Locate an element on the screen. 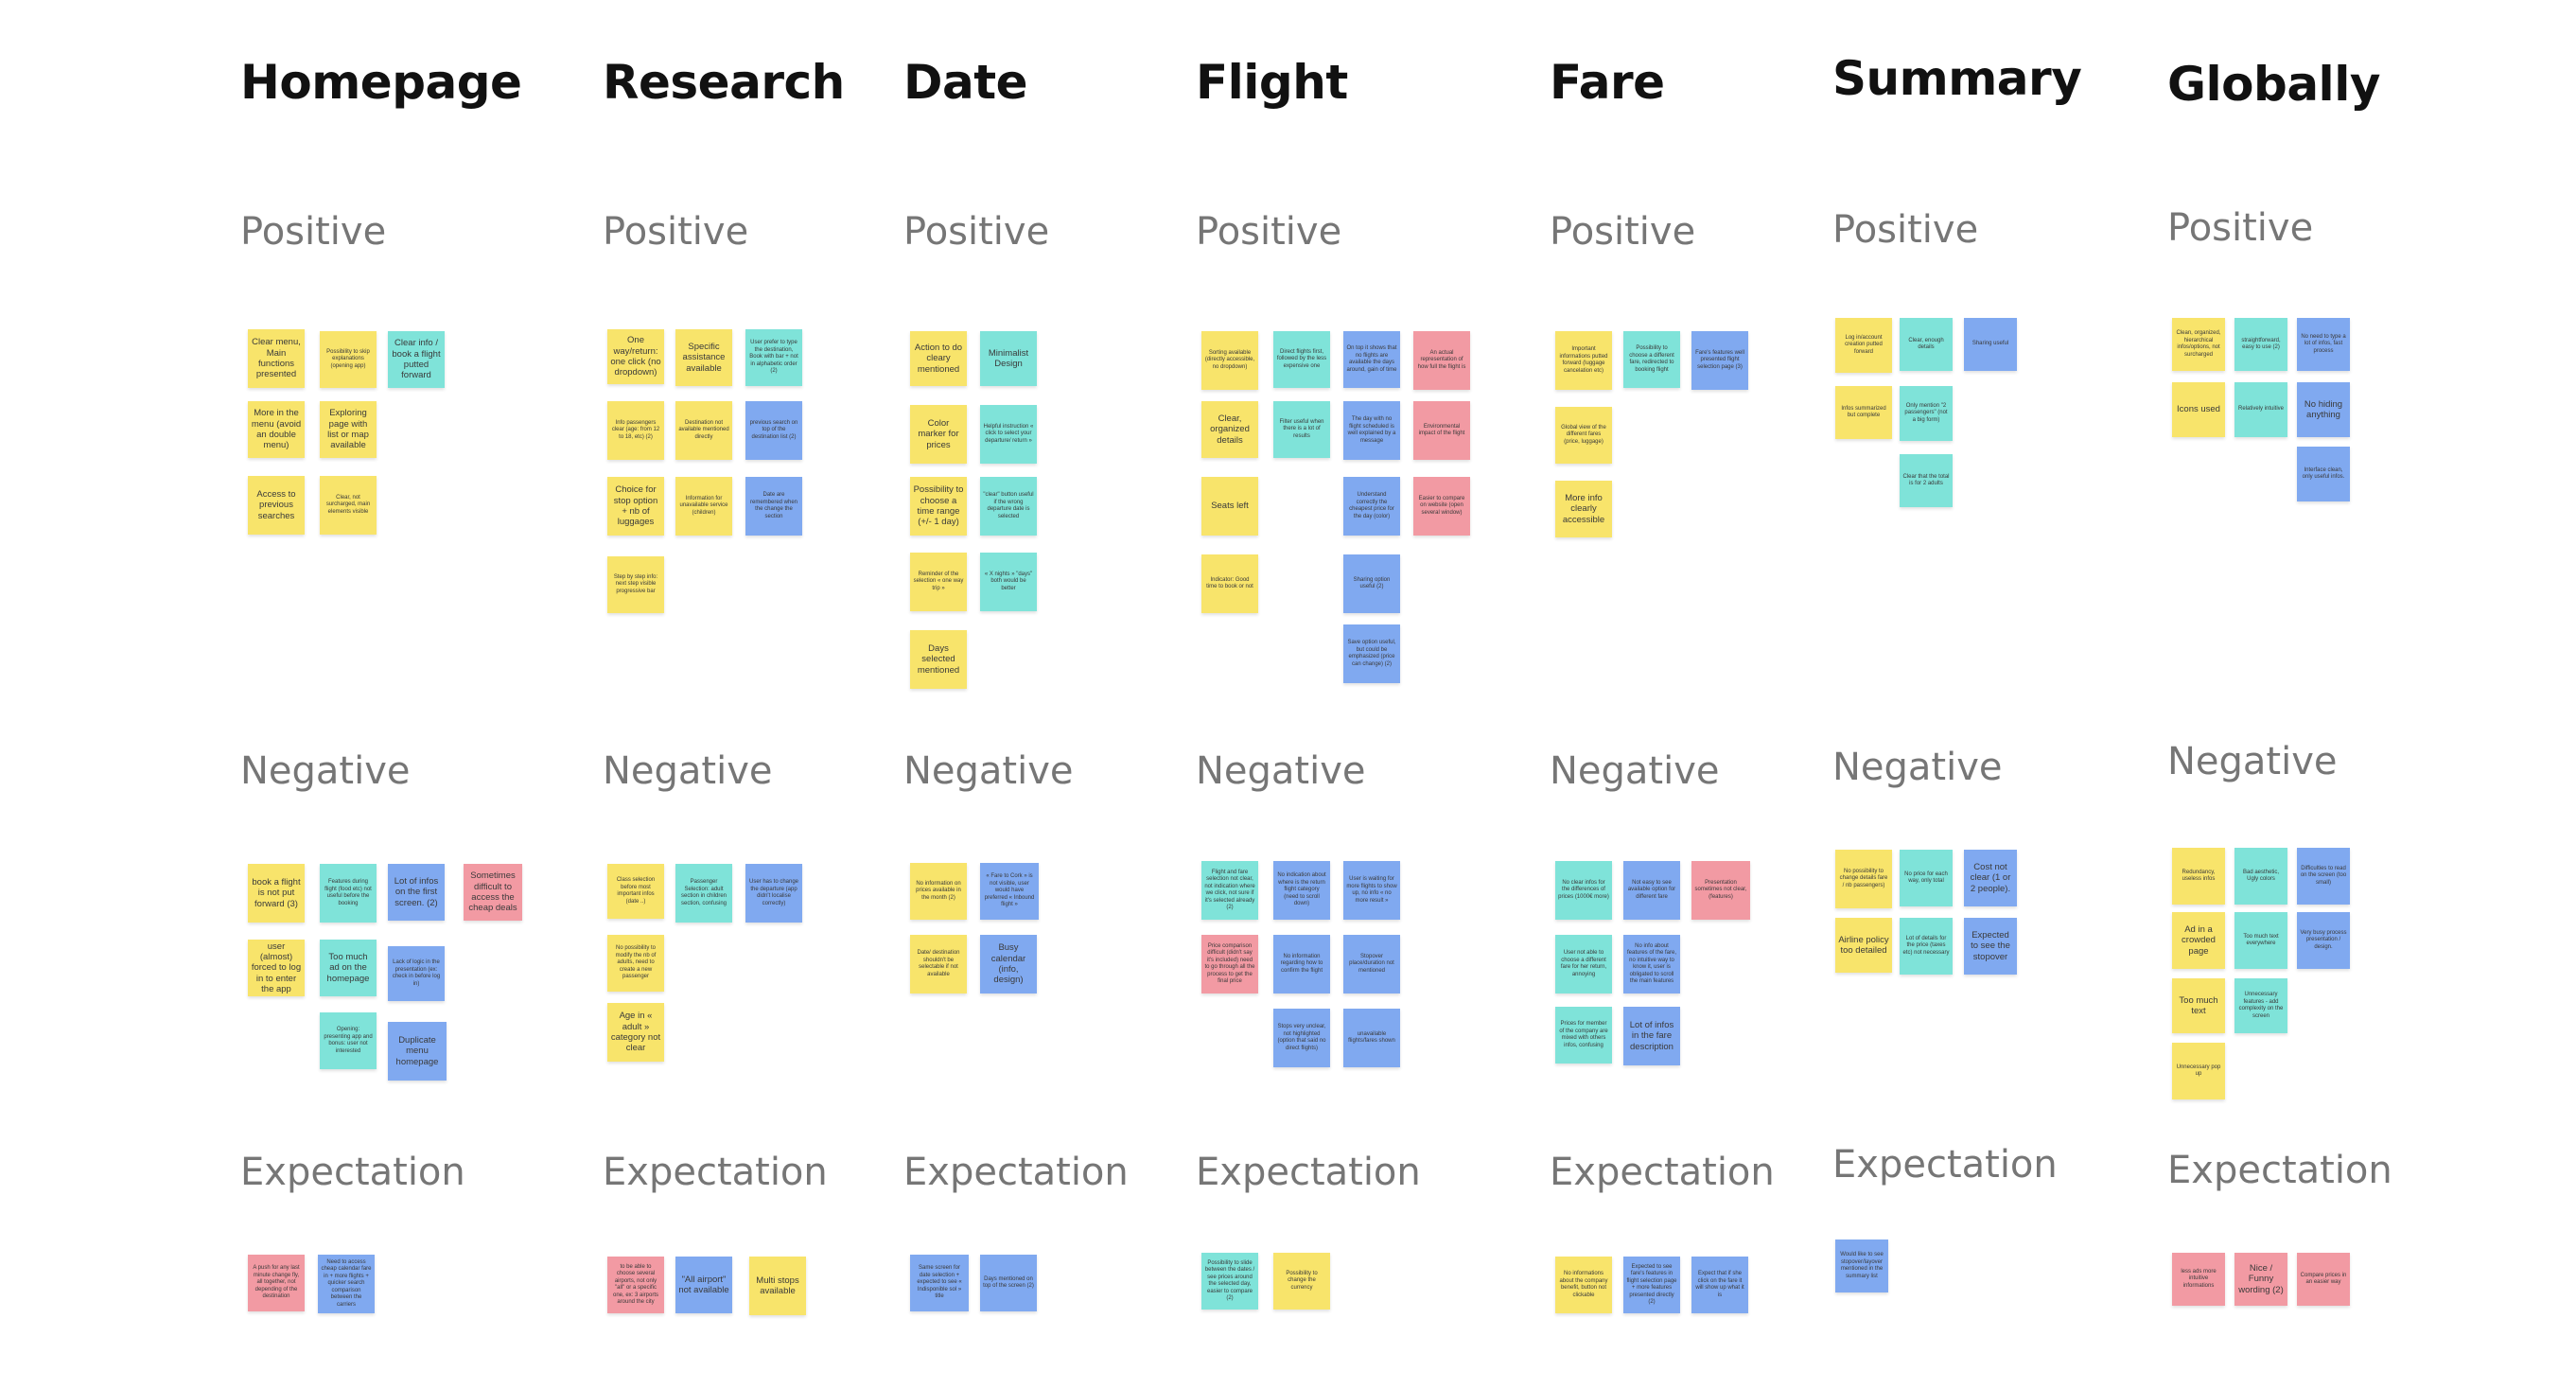 The image size is (2576, 1389). sticky-note: Minimalist Design is located at coordinates (1009, 359).